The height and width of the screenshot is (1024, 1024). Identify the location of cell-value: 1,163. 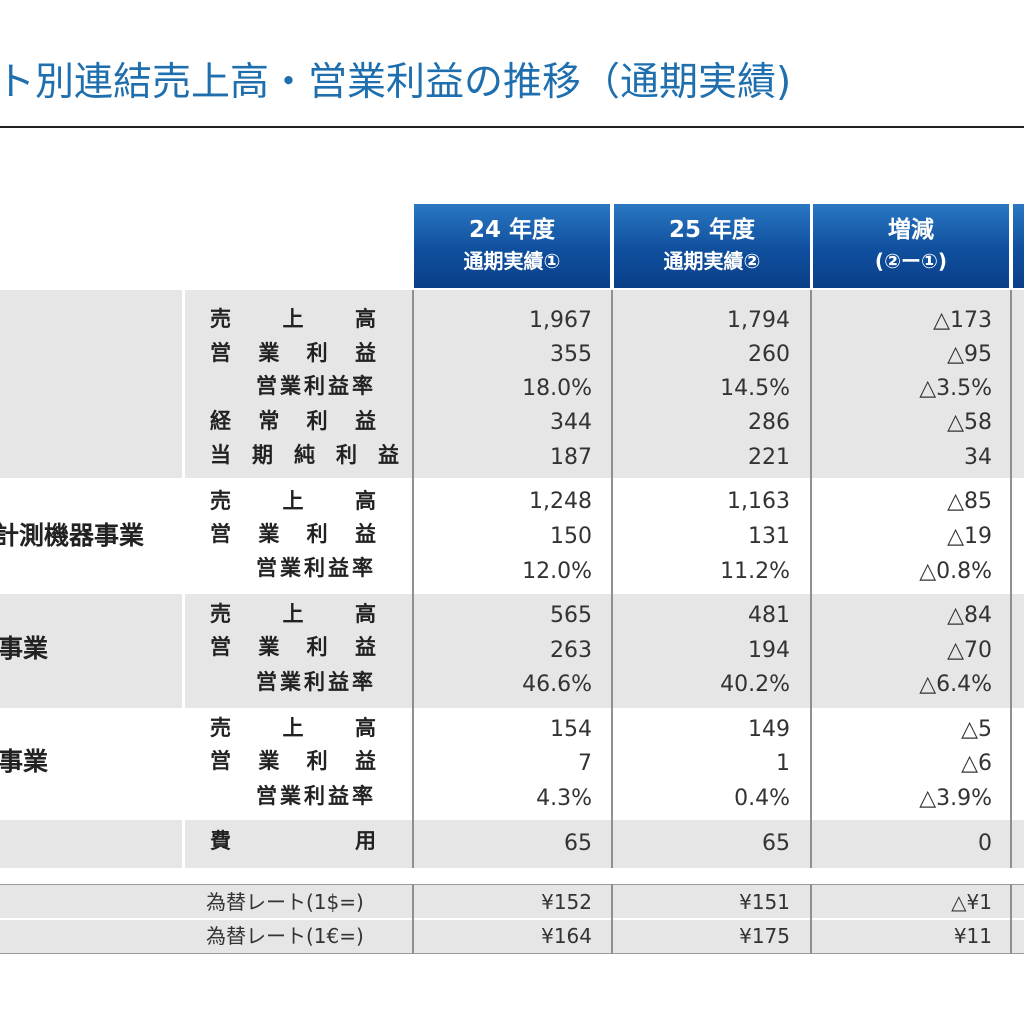
(758, 501).